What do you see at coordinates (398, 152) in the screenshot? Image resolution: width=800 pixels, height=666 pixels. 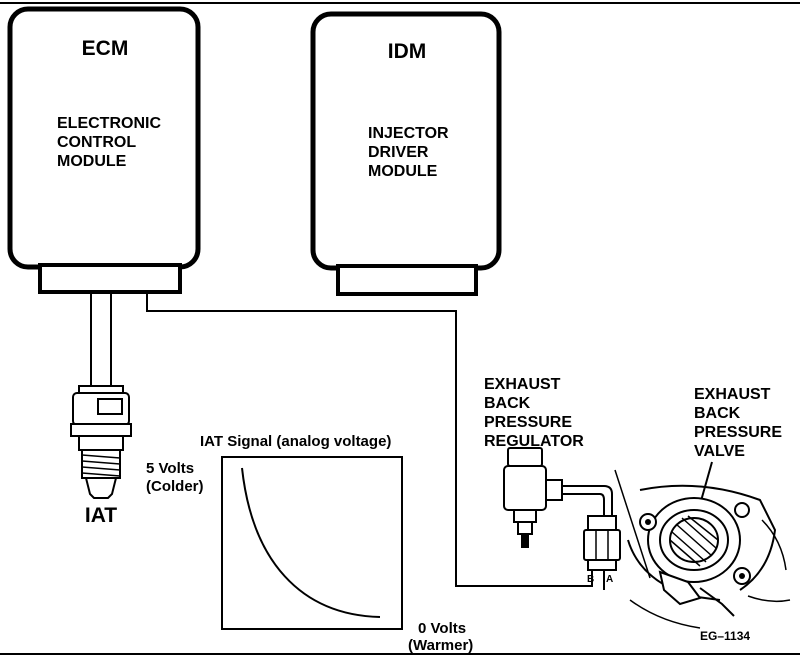 I see `idm-name-line-2: DRIVER` at bounding box center [398, 152].